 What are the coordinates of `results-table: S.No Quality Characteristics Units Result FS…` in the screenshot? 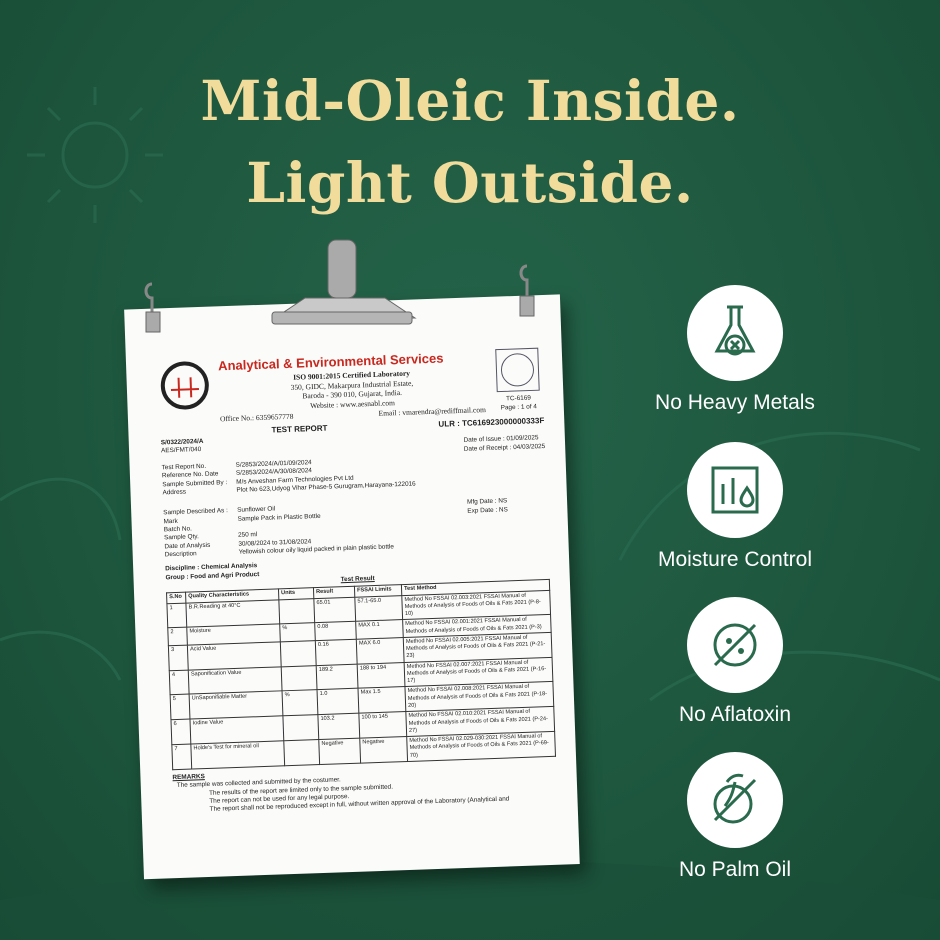 It's located at (361, 674).